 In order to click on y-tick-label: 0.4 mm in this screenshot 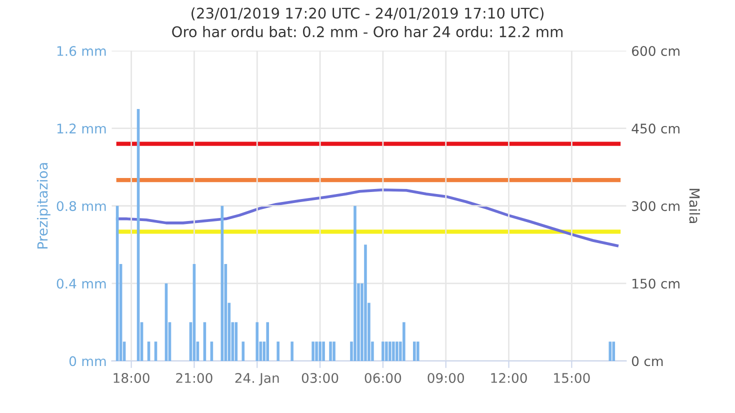, I will do `click(81, 283)`.